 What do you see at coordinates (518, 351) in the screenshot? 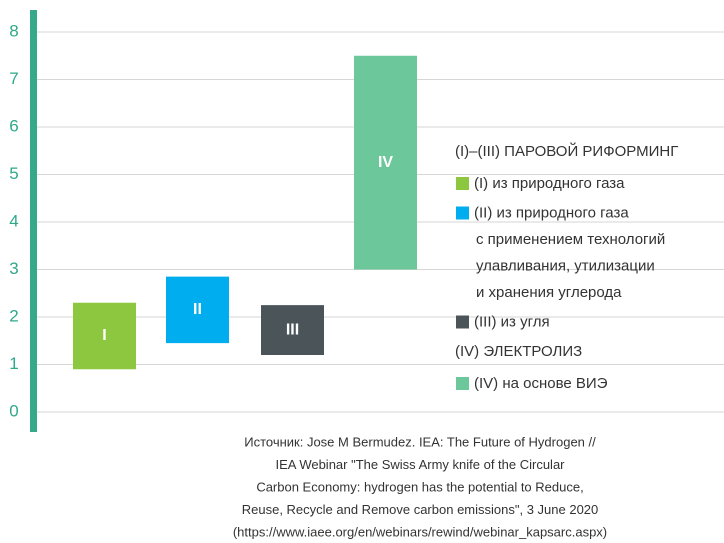
I see `legend-title: (IV) ЭЛЕКТРОЛИЗ` at bounding box center [518, 351].